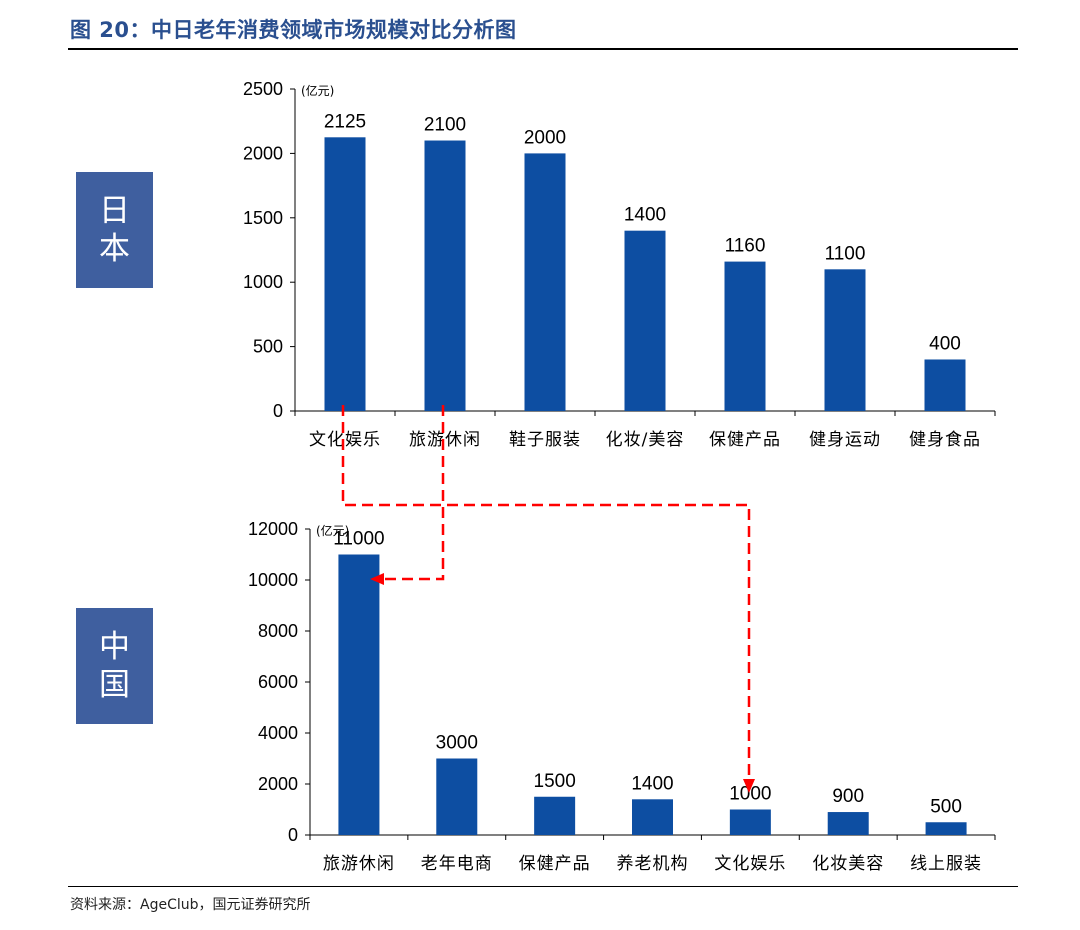 The height and width of the screenshot is (930, 1080). I want to click on cn-category-label: 线上服装, so click(946, 864).